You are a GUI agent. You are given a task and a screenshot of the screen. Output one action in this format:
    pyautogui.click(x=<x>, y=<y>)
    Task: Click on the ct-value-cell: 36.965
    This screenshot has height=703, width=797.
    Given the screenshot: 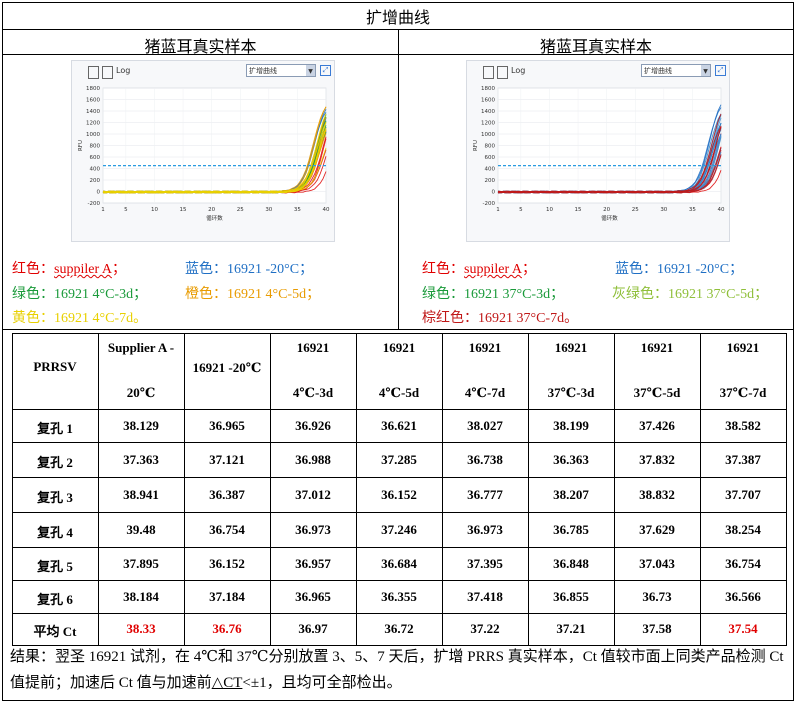 What is the action you would take?
    pyautogui.click(x=313, y=596)
    